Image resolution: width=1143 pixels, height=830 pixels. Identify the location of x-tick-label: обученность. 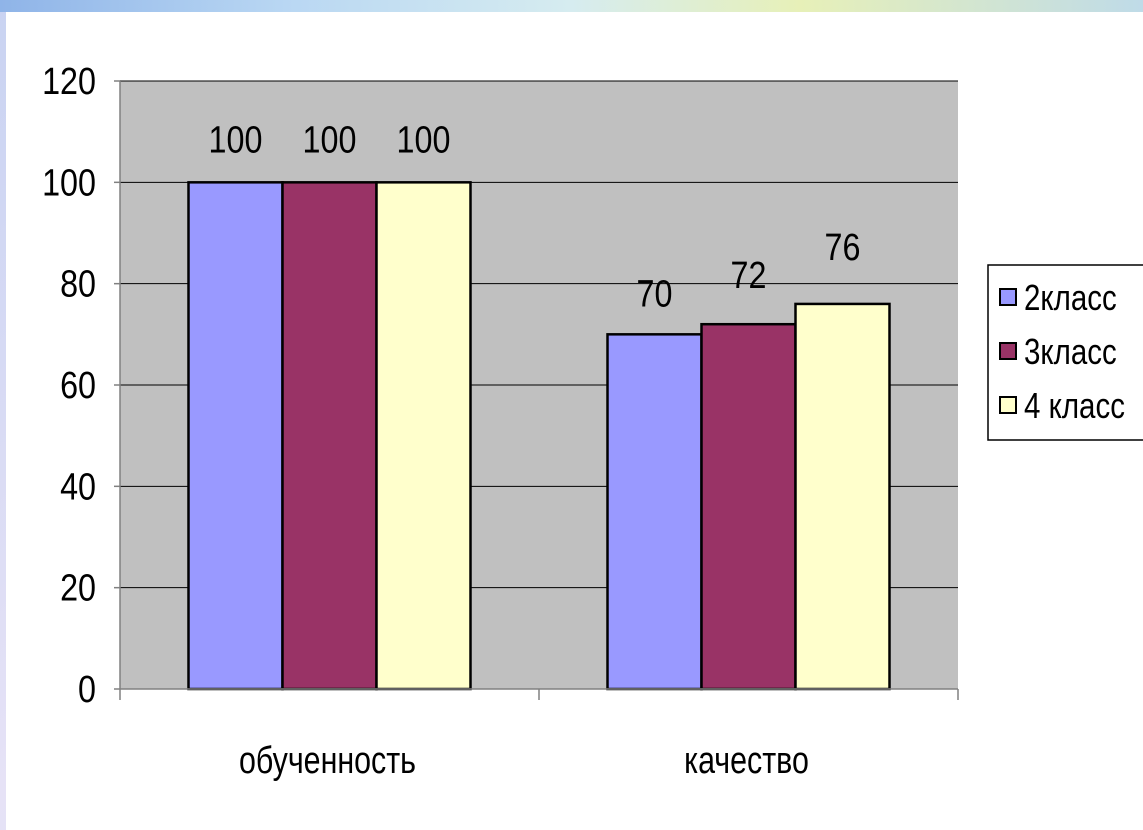
(327, 761).